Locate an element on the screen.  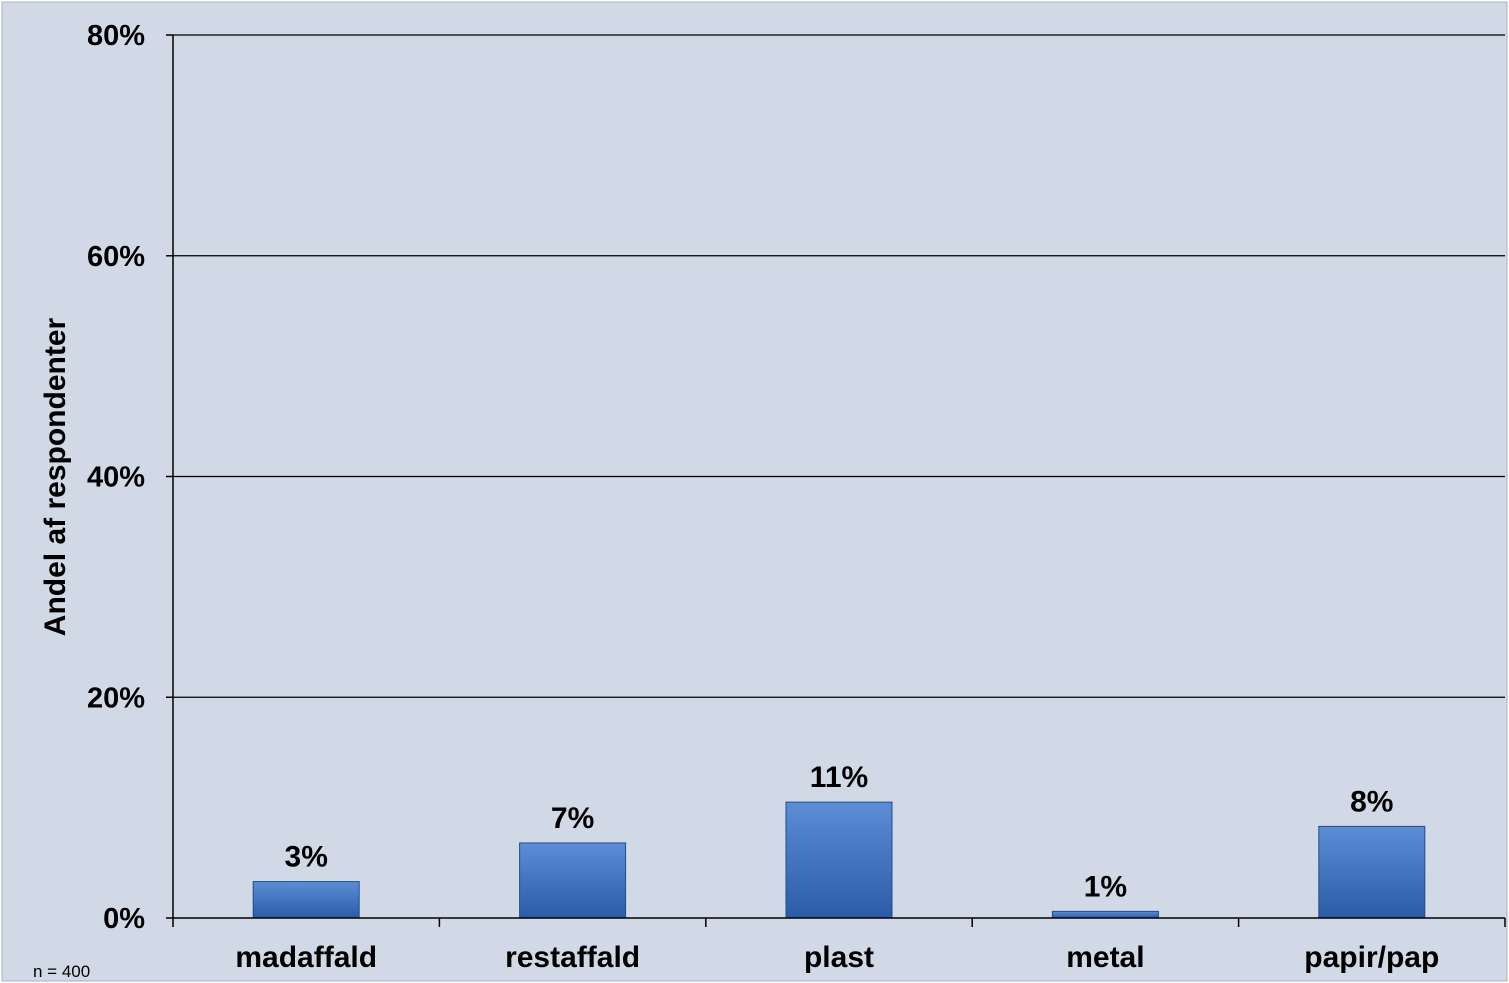
x-category-label: papir/pap is located at coordinates (1371, 957).